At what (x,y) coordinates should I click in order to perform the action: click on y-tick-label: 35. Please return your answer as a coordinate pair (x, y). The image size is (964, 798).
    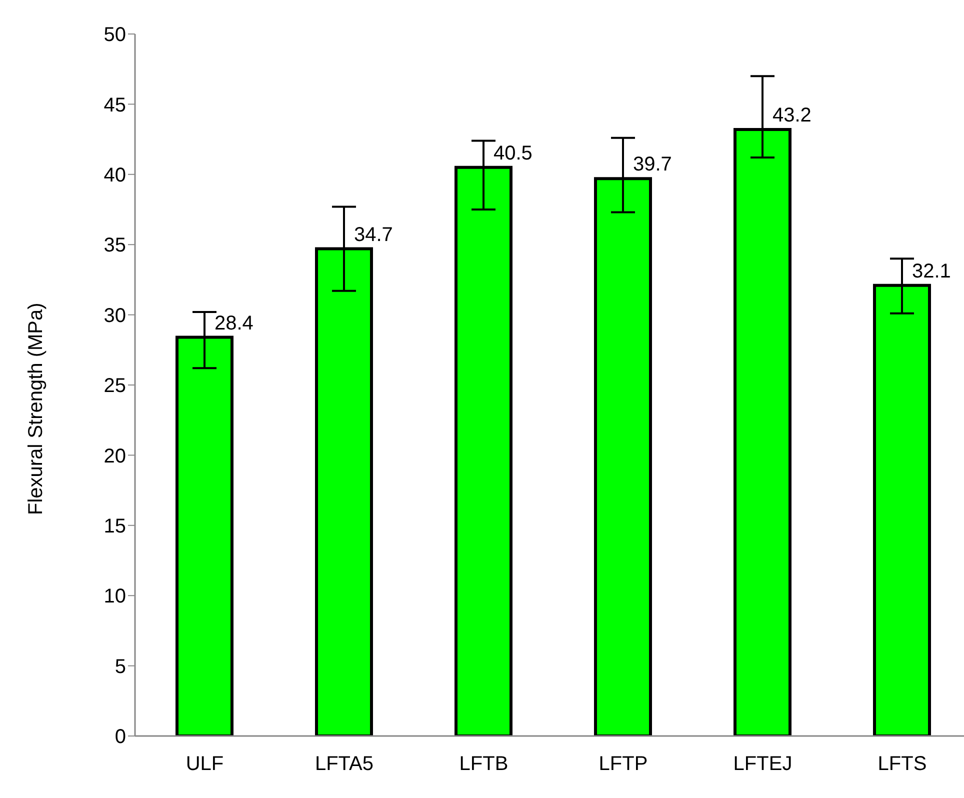
    Looking at the image, I should click on (115, 245).